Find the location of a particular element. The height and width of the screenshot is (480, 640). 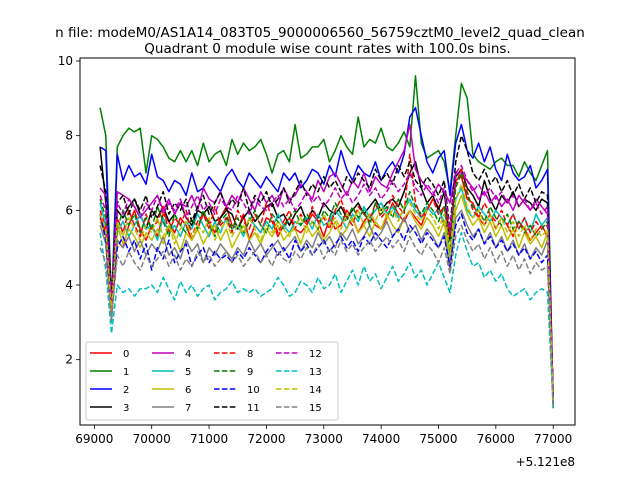

legend-label-0: 0 is located at coordinates (126, 354).